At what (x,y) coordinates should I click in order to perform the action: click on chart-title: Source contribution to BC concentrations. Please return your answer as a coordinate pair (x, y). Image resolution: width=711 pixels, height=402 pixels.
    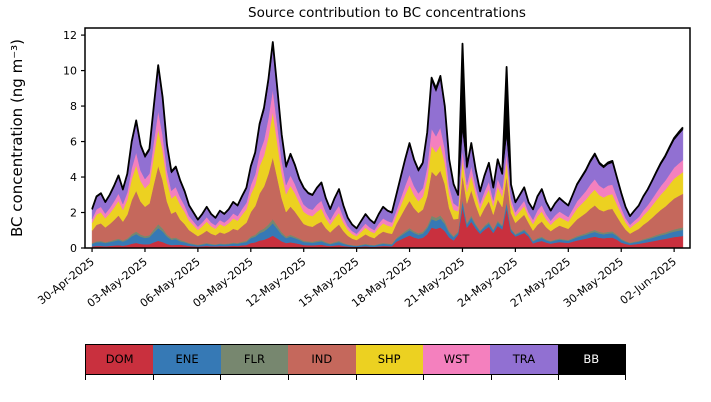
    Looking at the image, I should click on (387, 13).